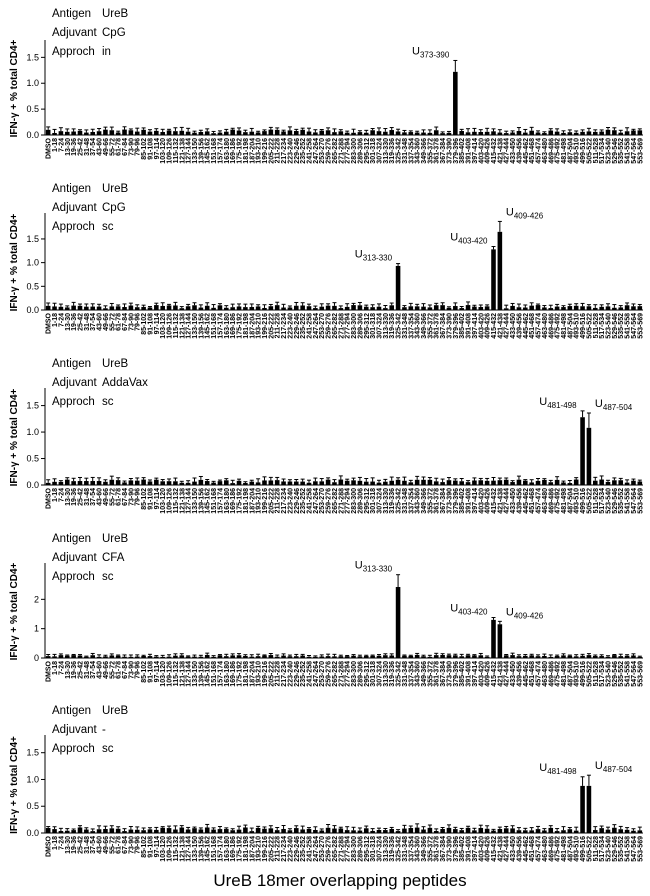 This screenshot has height=896, width=650. Describe the element at coordinates (399, 326) in the screenshot. I see `x-tick-label: 325-342` at that location.